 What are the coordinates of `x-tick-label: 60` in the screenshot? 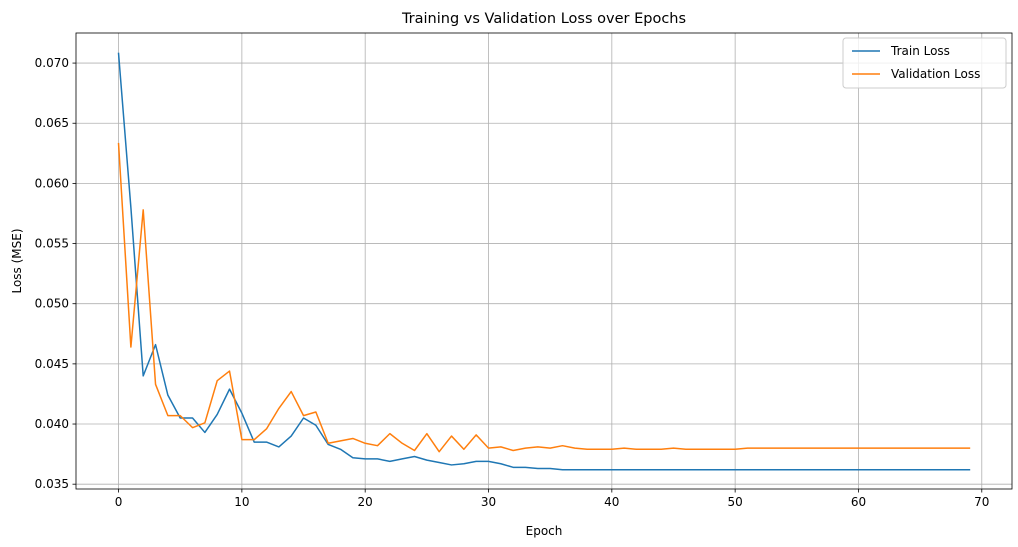 It's located at (858, 502).